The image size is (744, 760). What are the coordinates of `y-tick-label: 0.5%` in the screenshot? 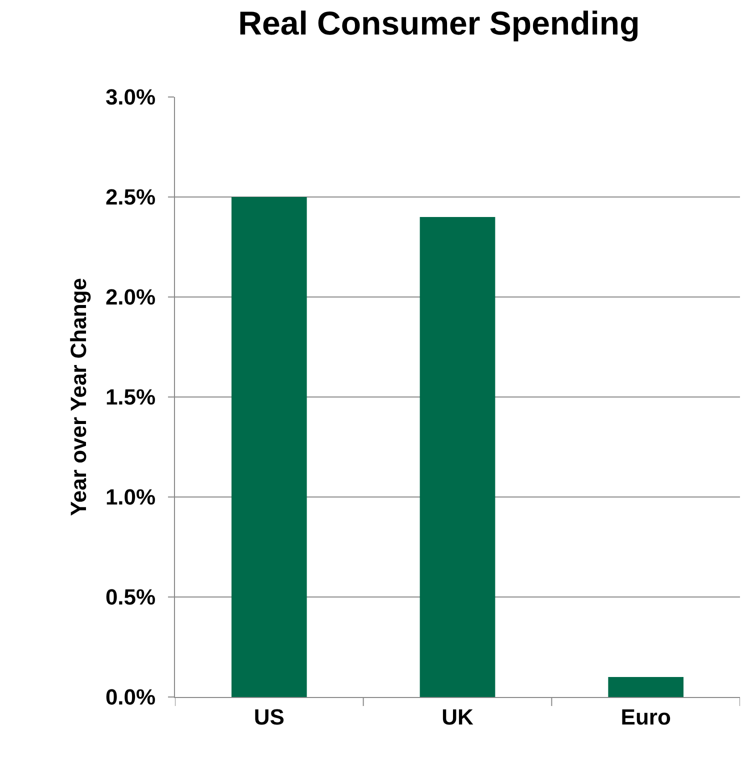 It's located at (130, 597).